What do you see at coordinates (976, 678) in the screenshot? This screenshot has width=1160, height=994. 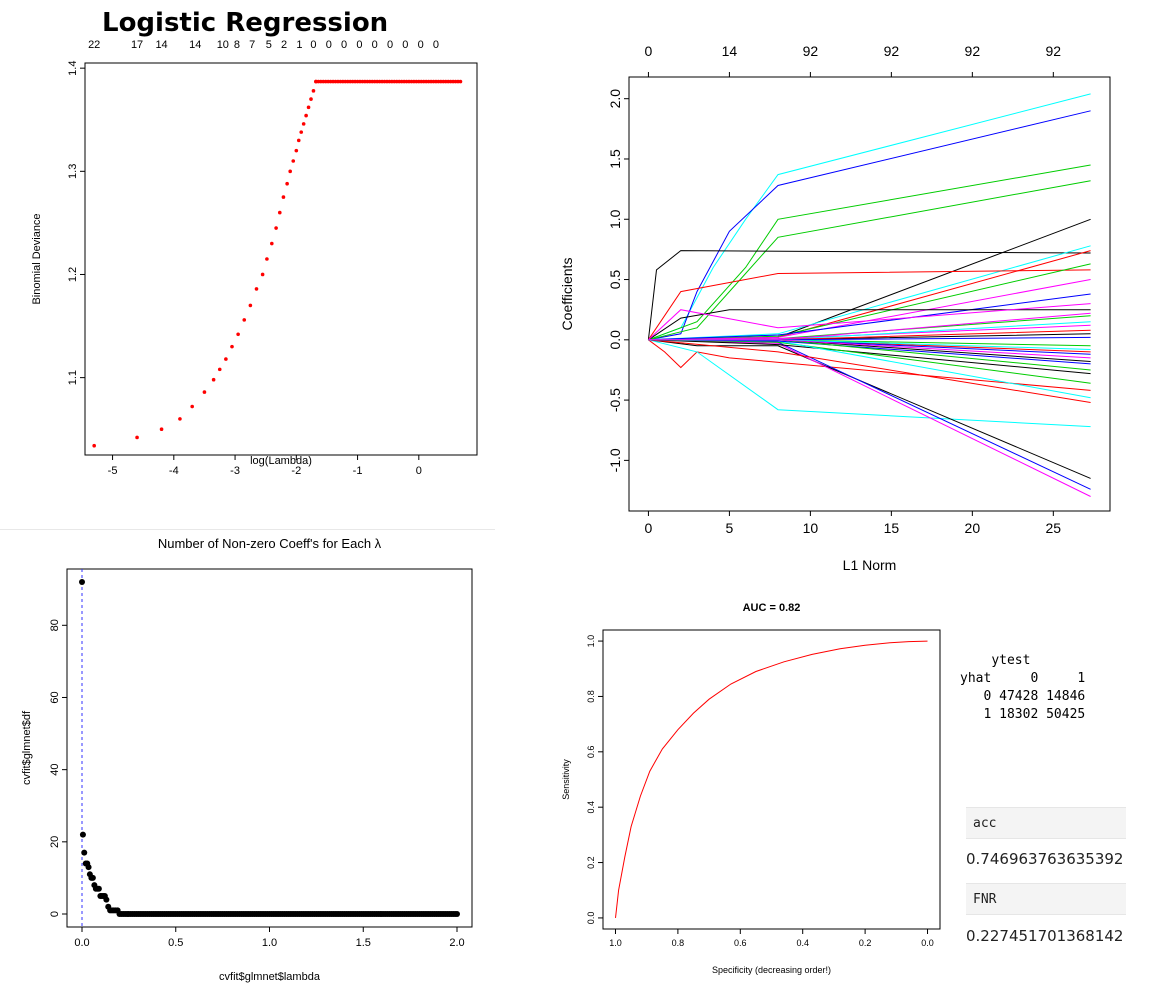 I see `confusion-row-header: yhat` at bounding box center [976, 678].